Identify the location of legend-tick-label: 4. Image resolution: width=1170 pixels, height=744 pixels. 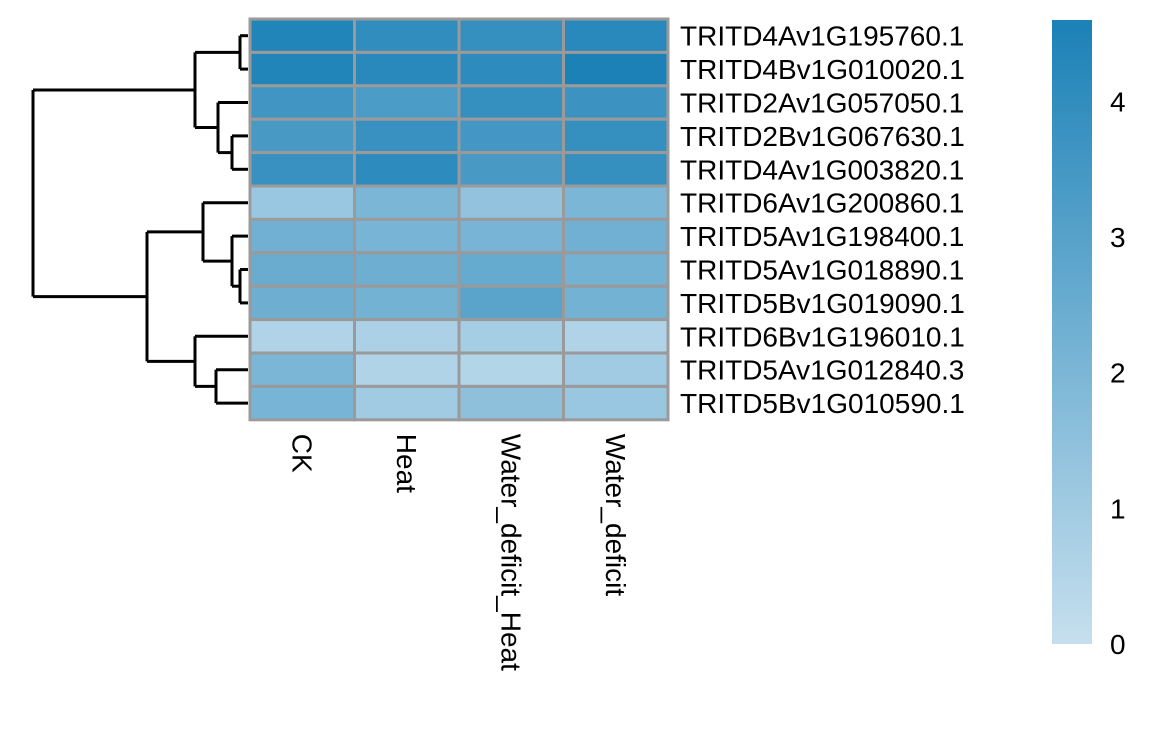
(1118, 101).